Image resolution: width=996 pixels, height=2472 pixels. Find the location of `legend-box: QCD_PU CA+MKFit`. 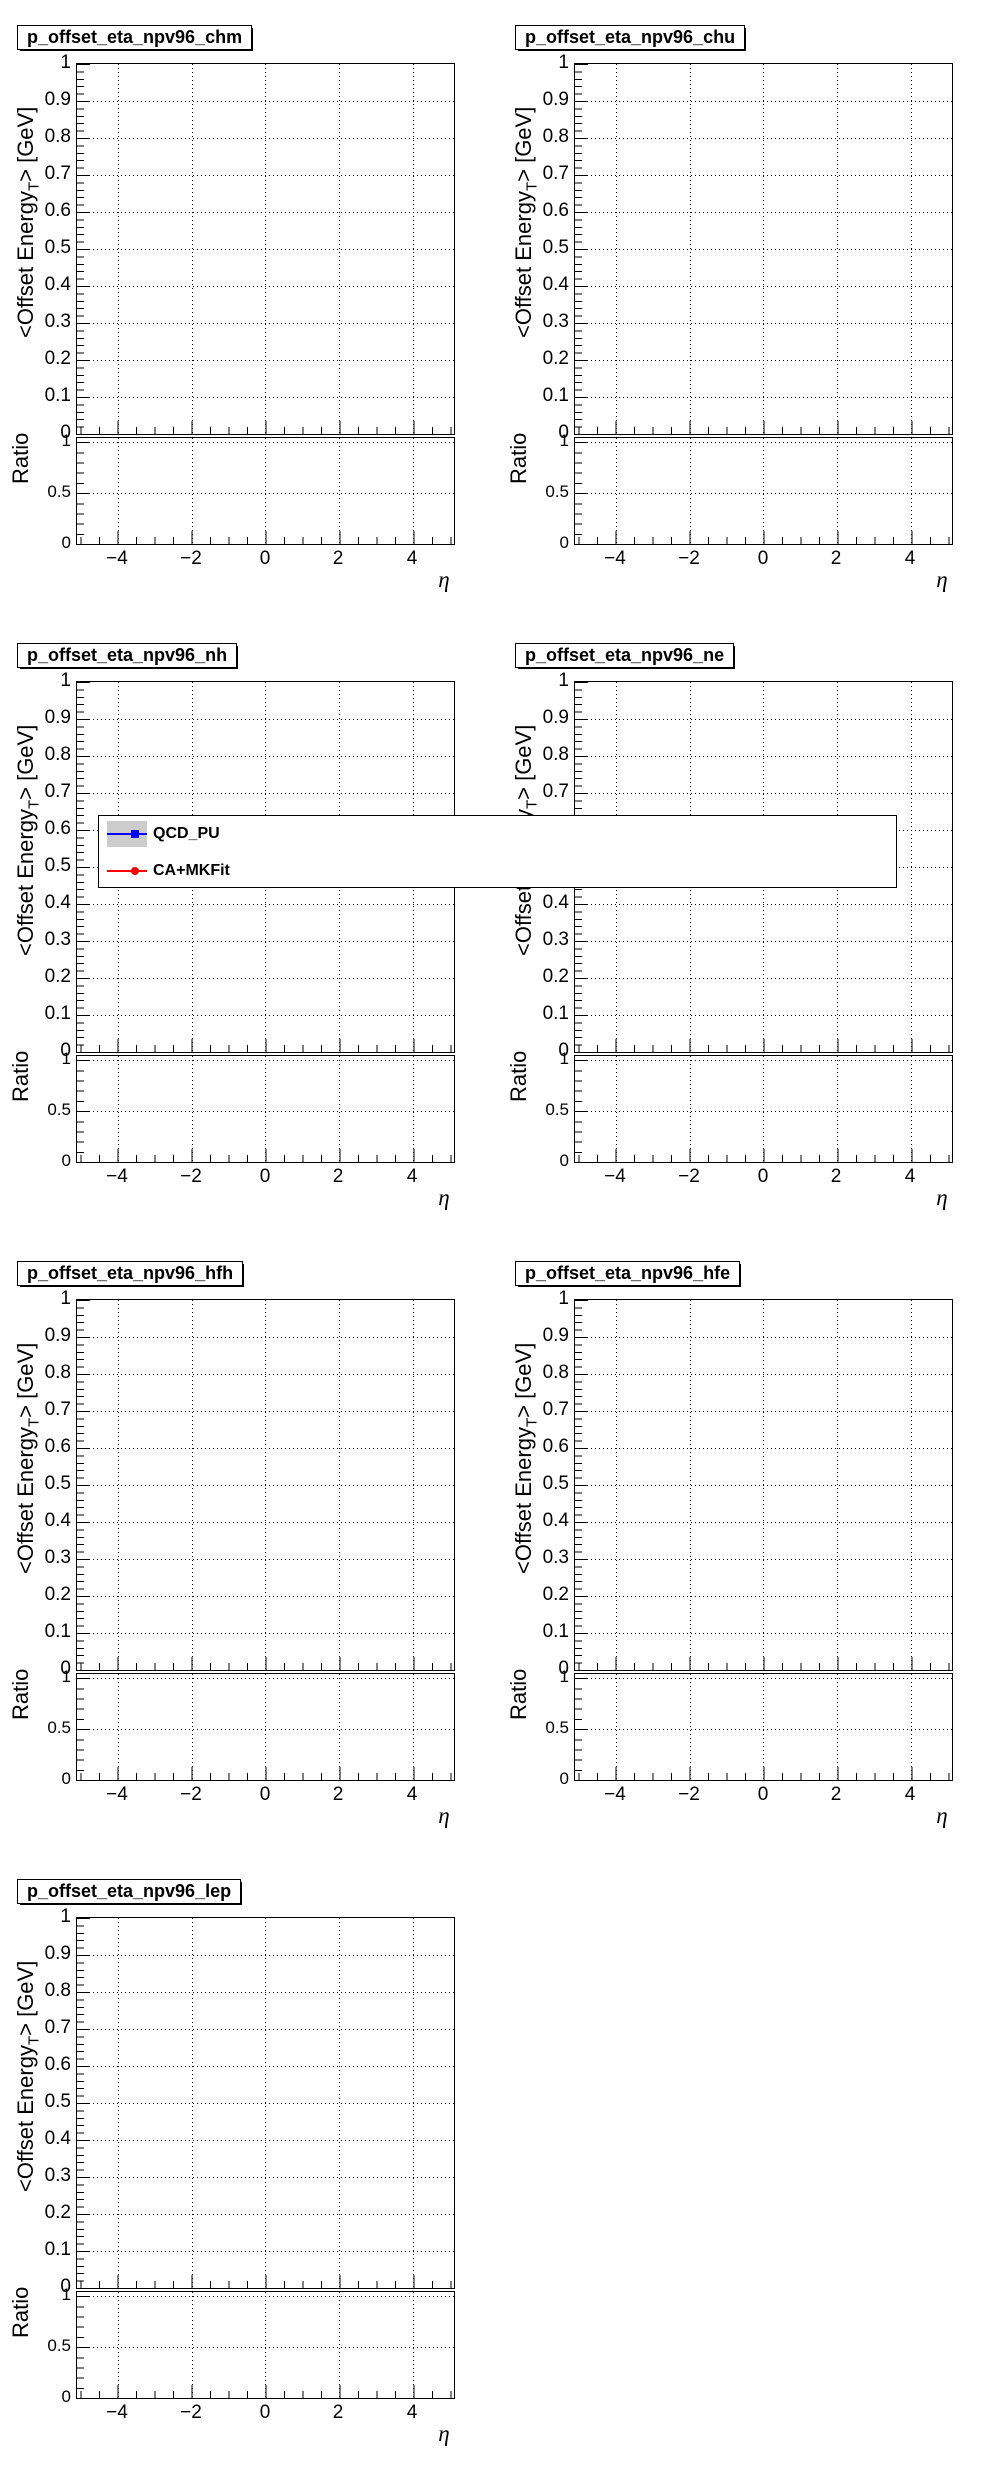

legend-box: QCD_PU CA+MKFit is located at coordinates (497, 851).